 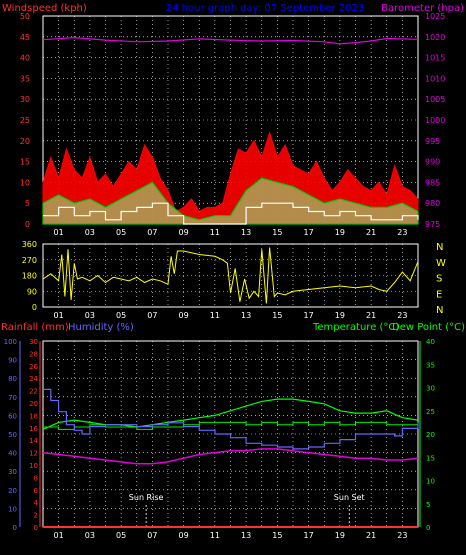 What do you see at coordinates (15, 528) in the screenshot?
I see `humidity-tick-label: 0` at bounding box center [15, 528].